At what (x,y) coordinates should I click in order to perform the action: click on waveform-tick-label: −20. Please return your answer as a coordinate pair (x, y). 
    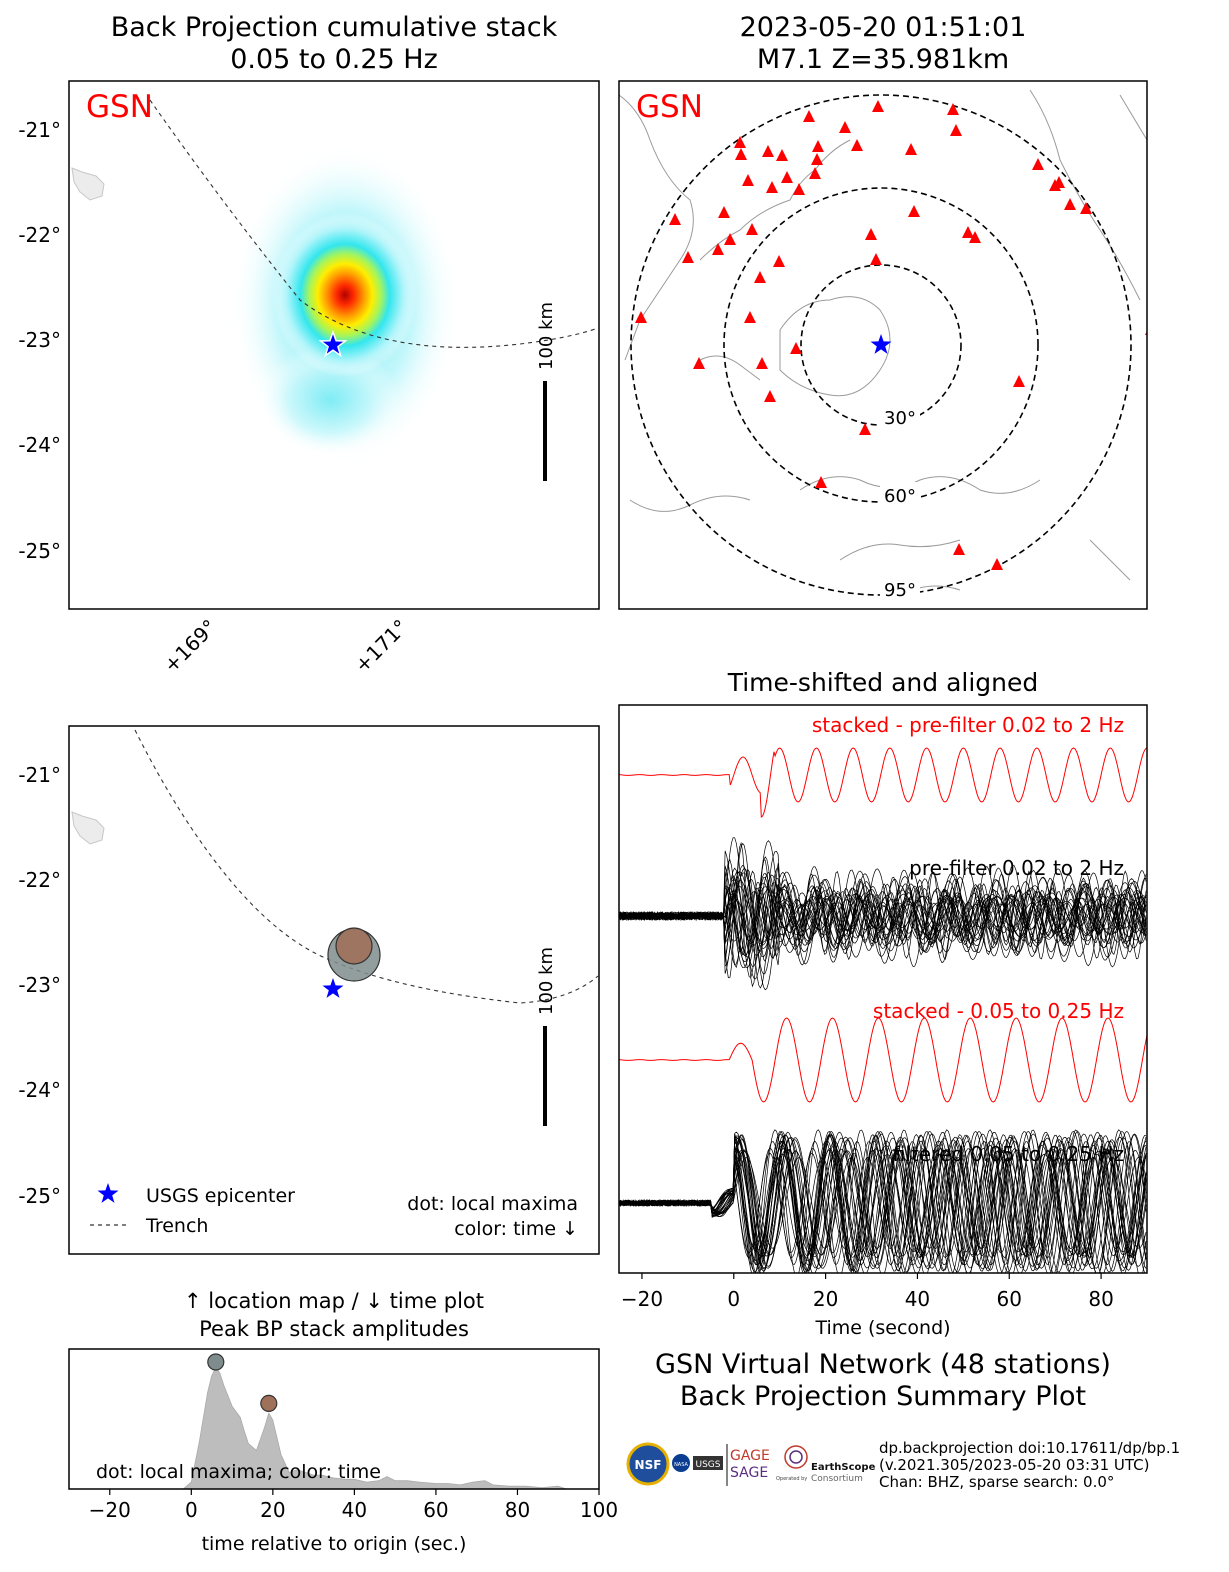
    Looking at the image, I should click on (642, 1299).